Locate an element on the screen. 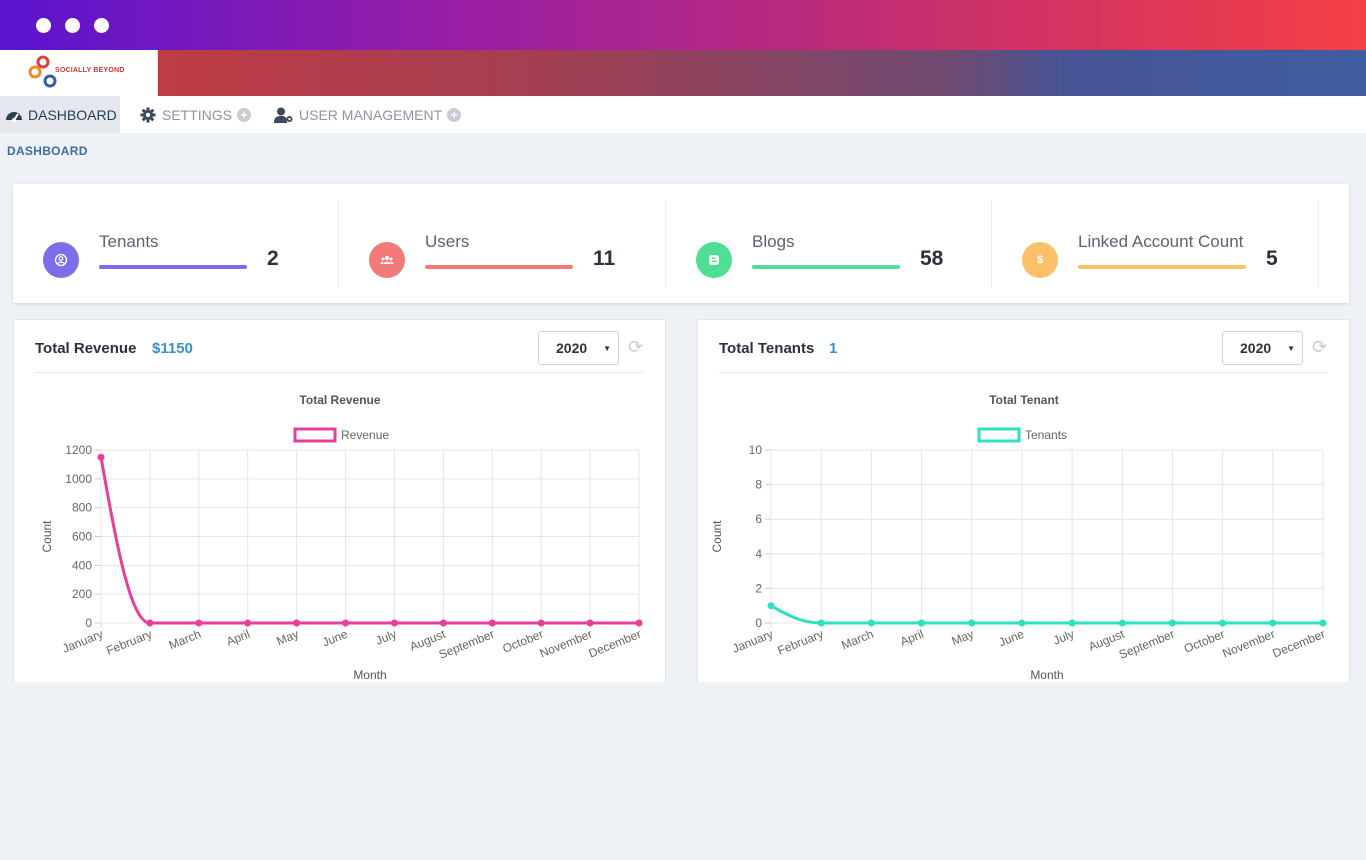  y-tick-label: 0 is located at coordinates (758, 623).